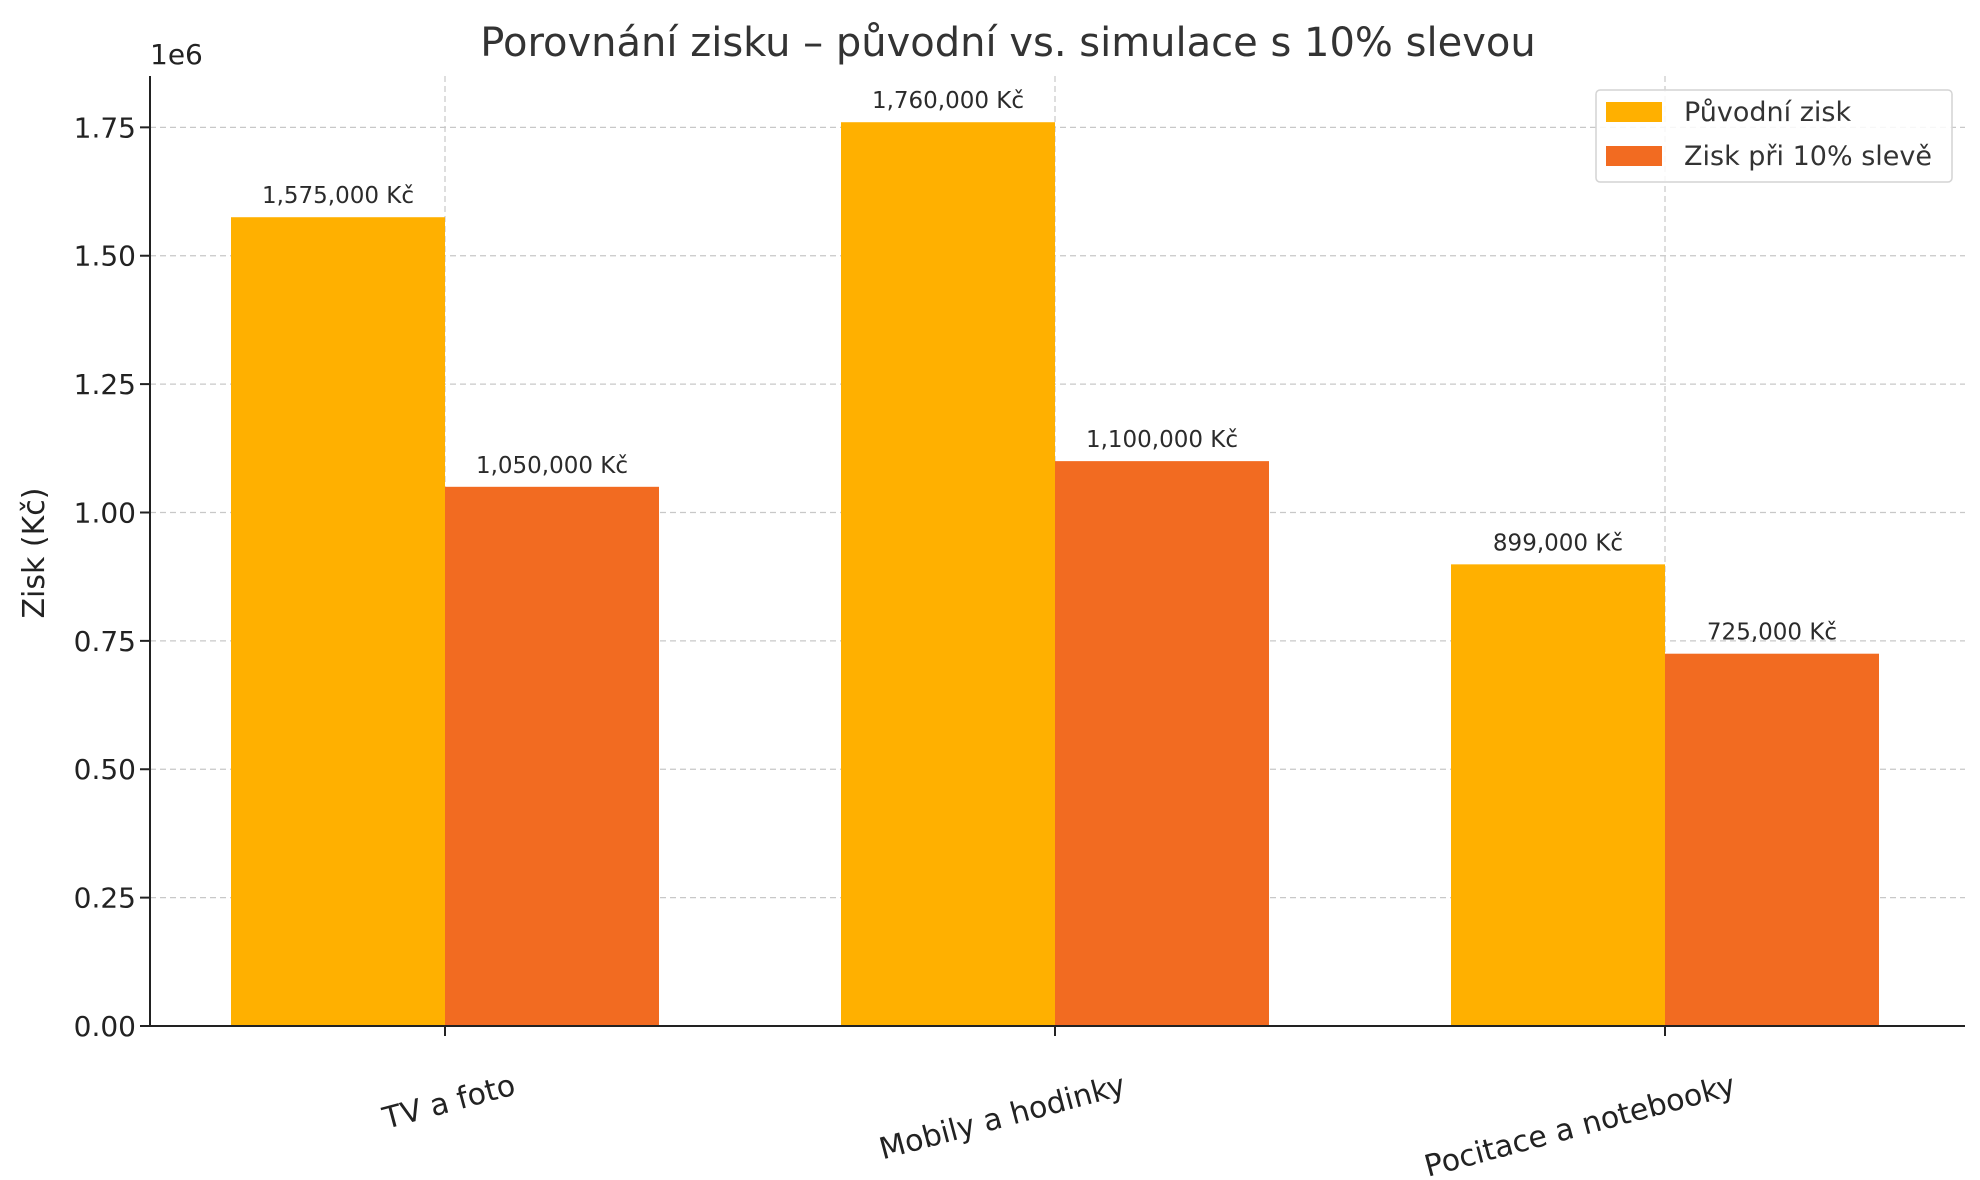  Describe the element at coordinates (105, 641) in the screenshot. I see `y-tick-label: 0.75` at that location.